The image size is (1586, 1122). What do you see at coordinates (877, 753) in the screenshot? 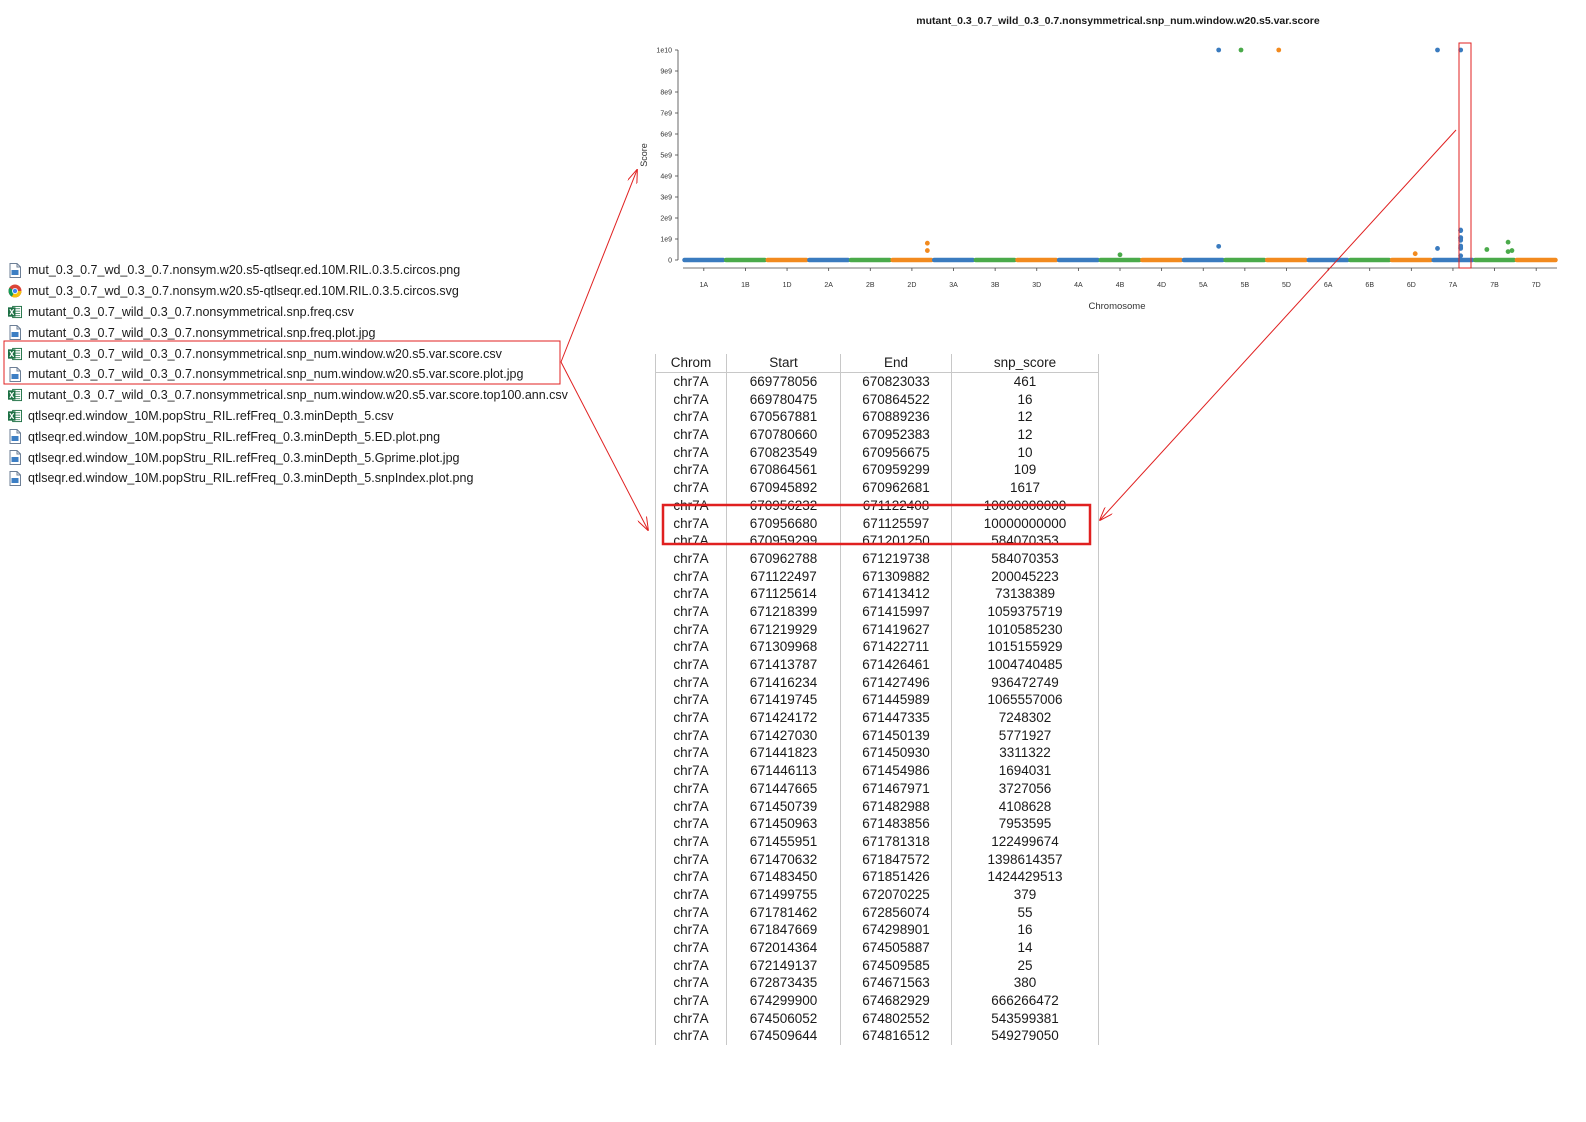
I see `table-row: chr7A 671441823 671450930 3311322` at bounding box center [877, 753].